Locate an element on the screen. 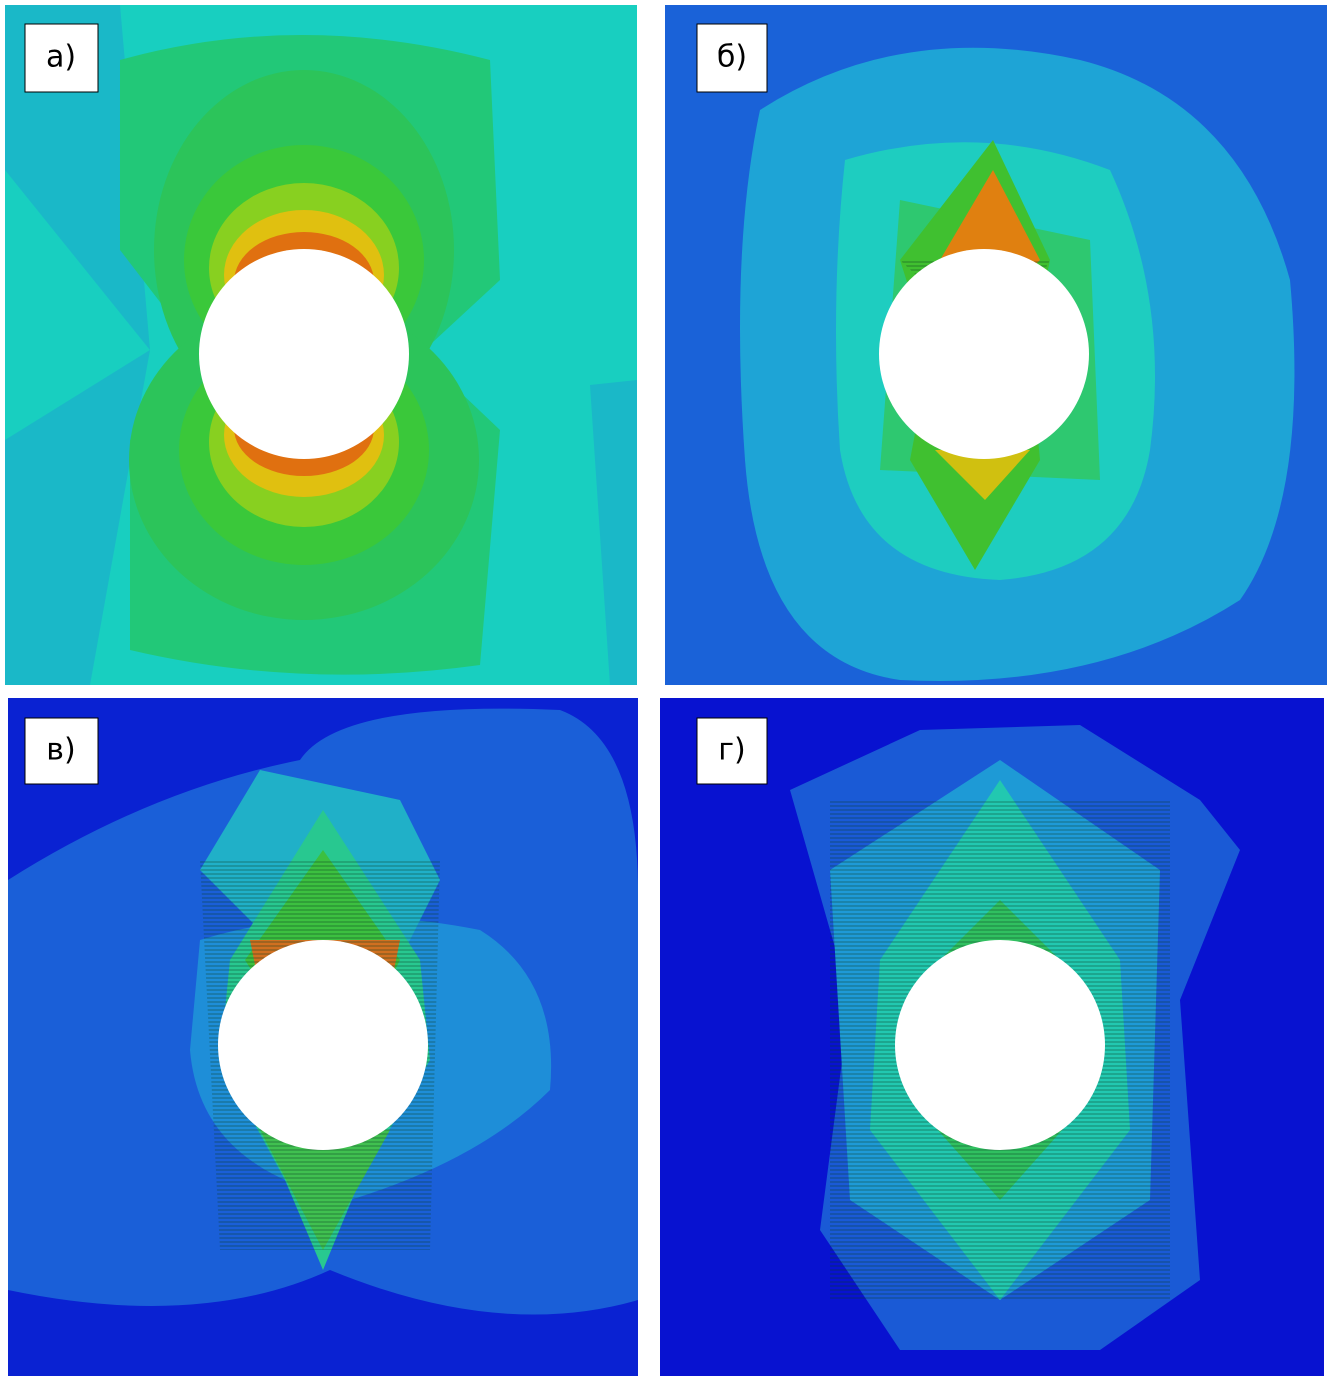 The image size is (1338, 1376). panel-label: в) is located at coordinates (60, 750).